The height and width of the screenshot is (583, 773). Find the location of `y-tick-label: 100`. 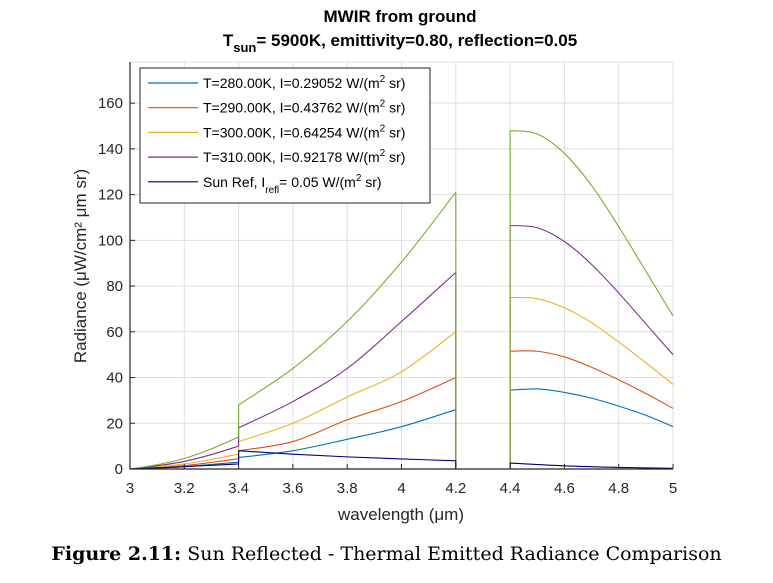

y-tick-label: 100 is located at coordinates (110, 240).